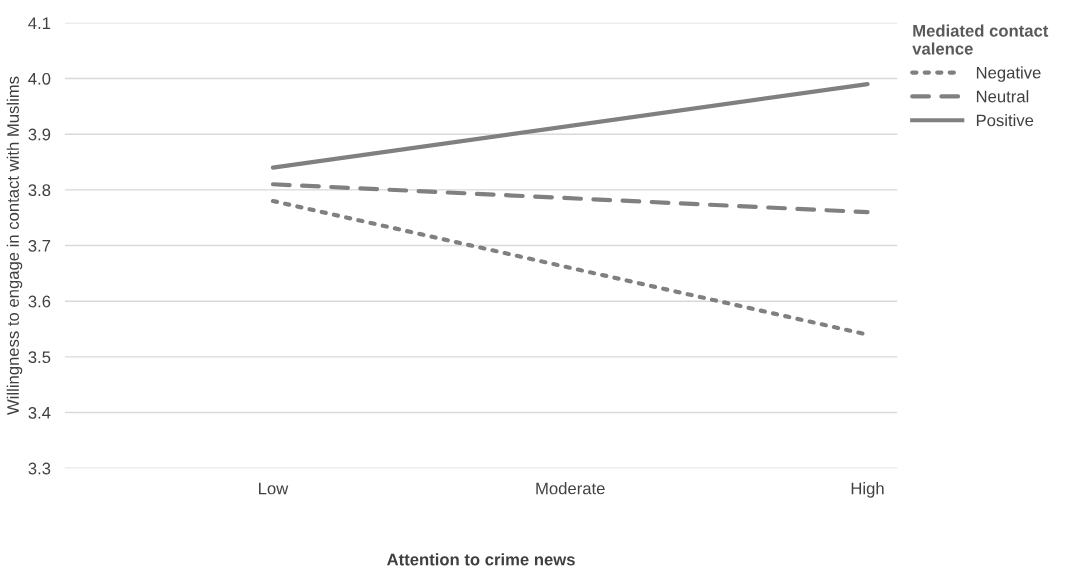 This screenshot has width=1081, height=571. Describe the element at coordinates (1002, 96) in the screenshot. I see `legend-label: Neutral` at that location.